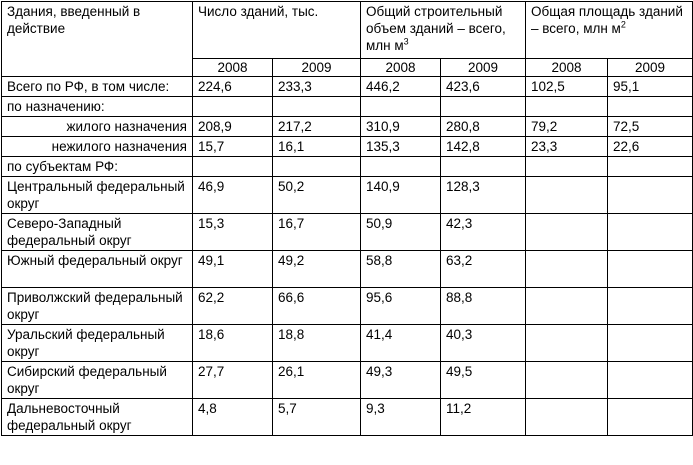 The width and height of the screenshot is (693, 465). I want to click on value-cell: 16,7, so click(316, 232).